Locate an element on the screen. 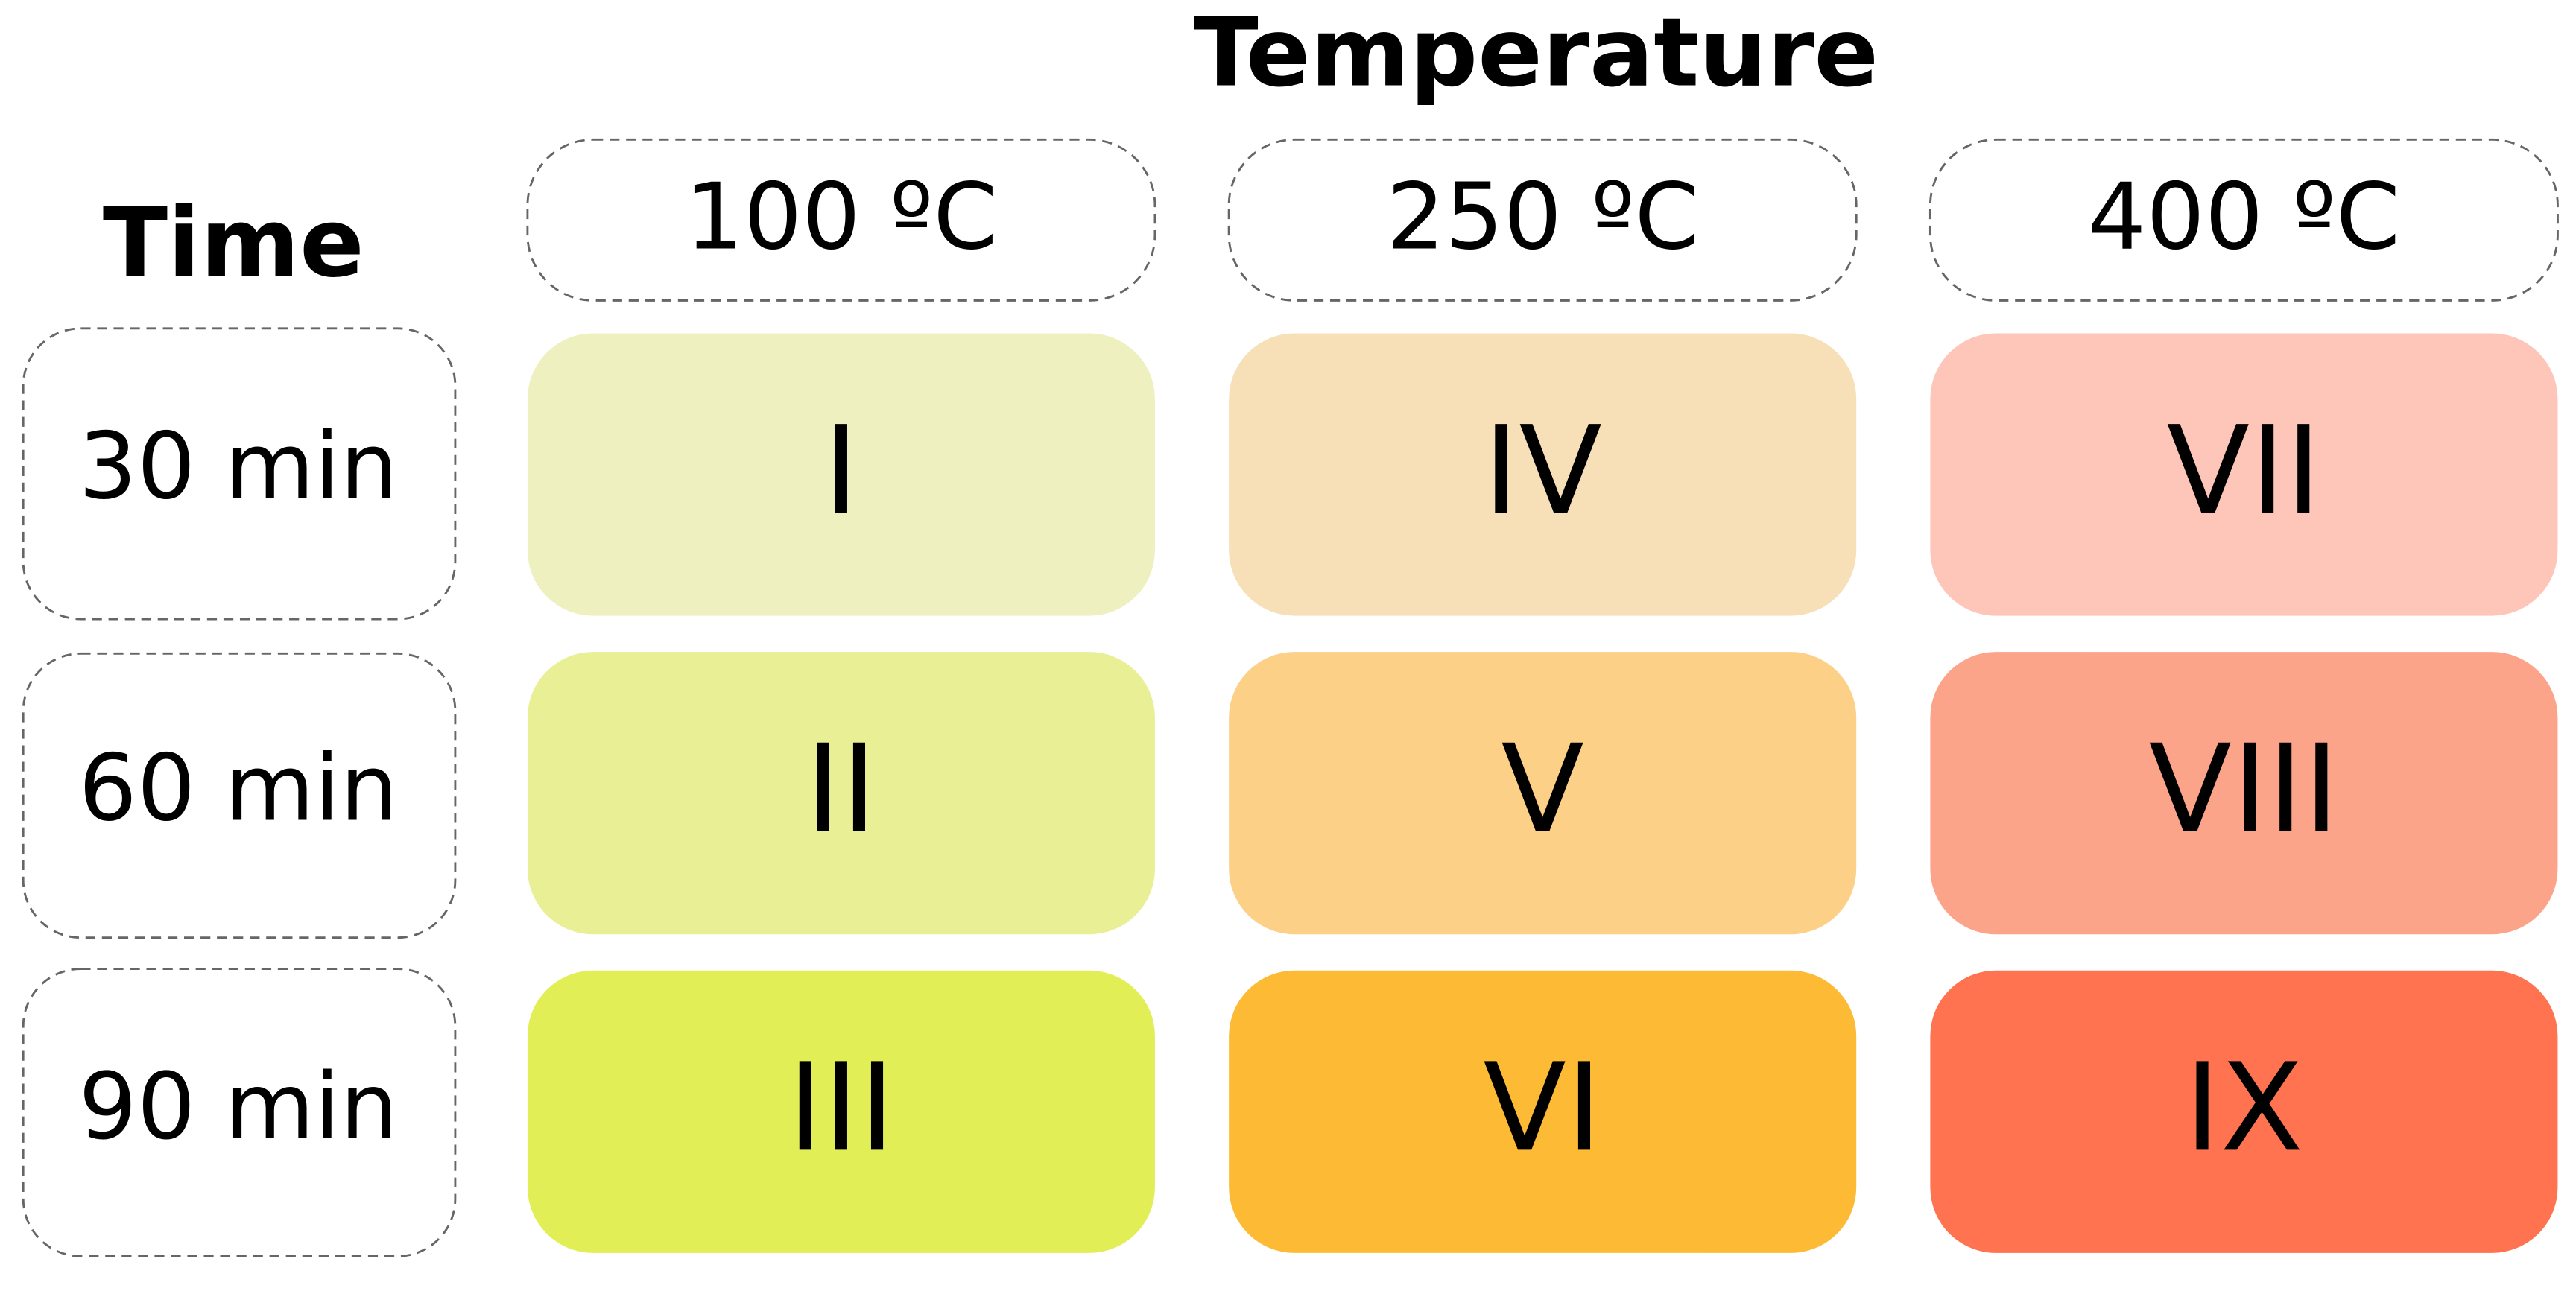  row-header: 90 min is located at coordinates (238, 1107).